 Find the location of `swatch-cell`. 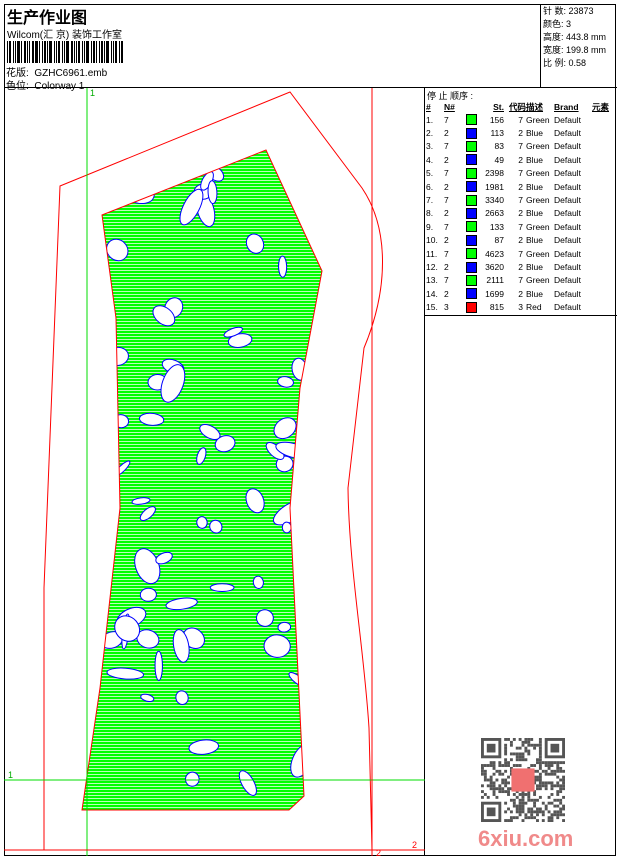

swatch-cell is located at coordinates (473, 240).